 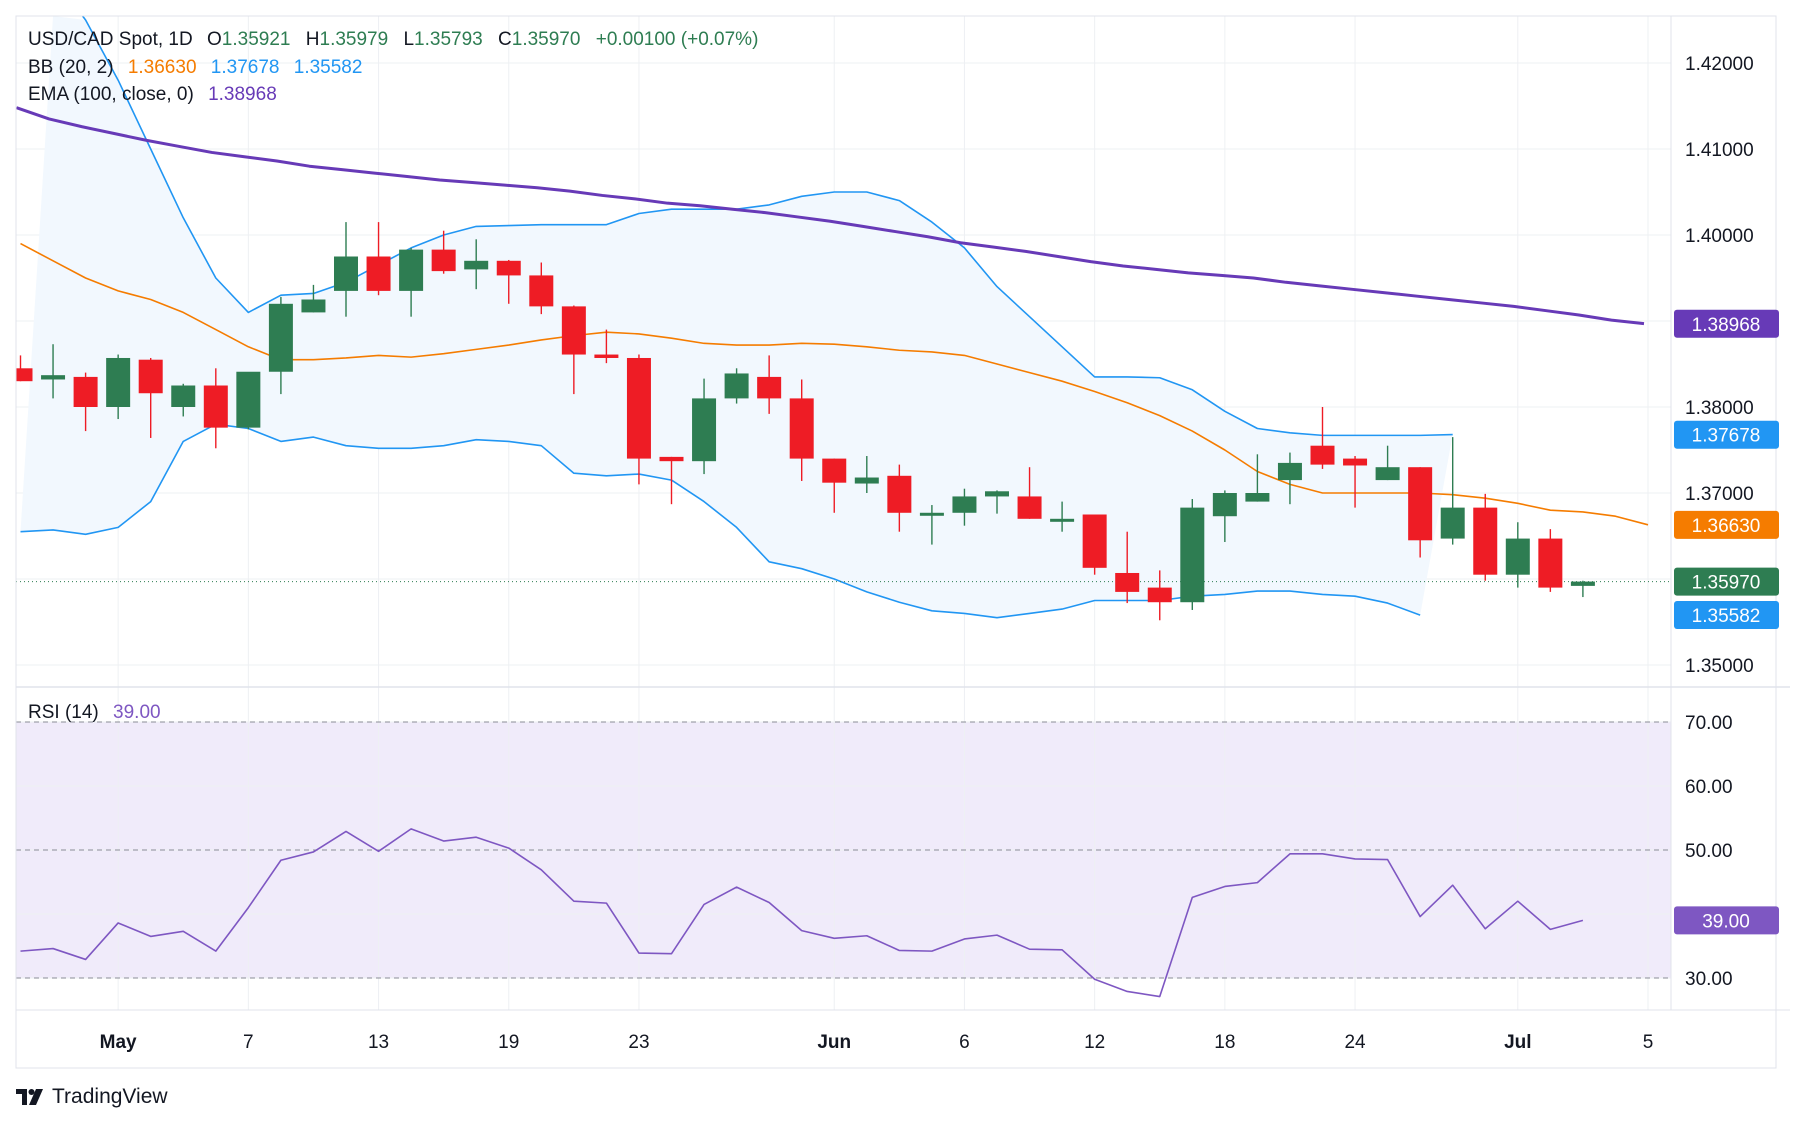 I want to click on last-price-badge-bg, so click(x=1726, y=581).